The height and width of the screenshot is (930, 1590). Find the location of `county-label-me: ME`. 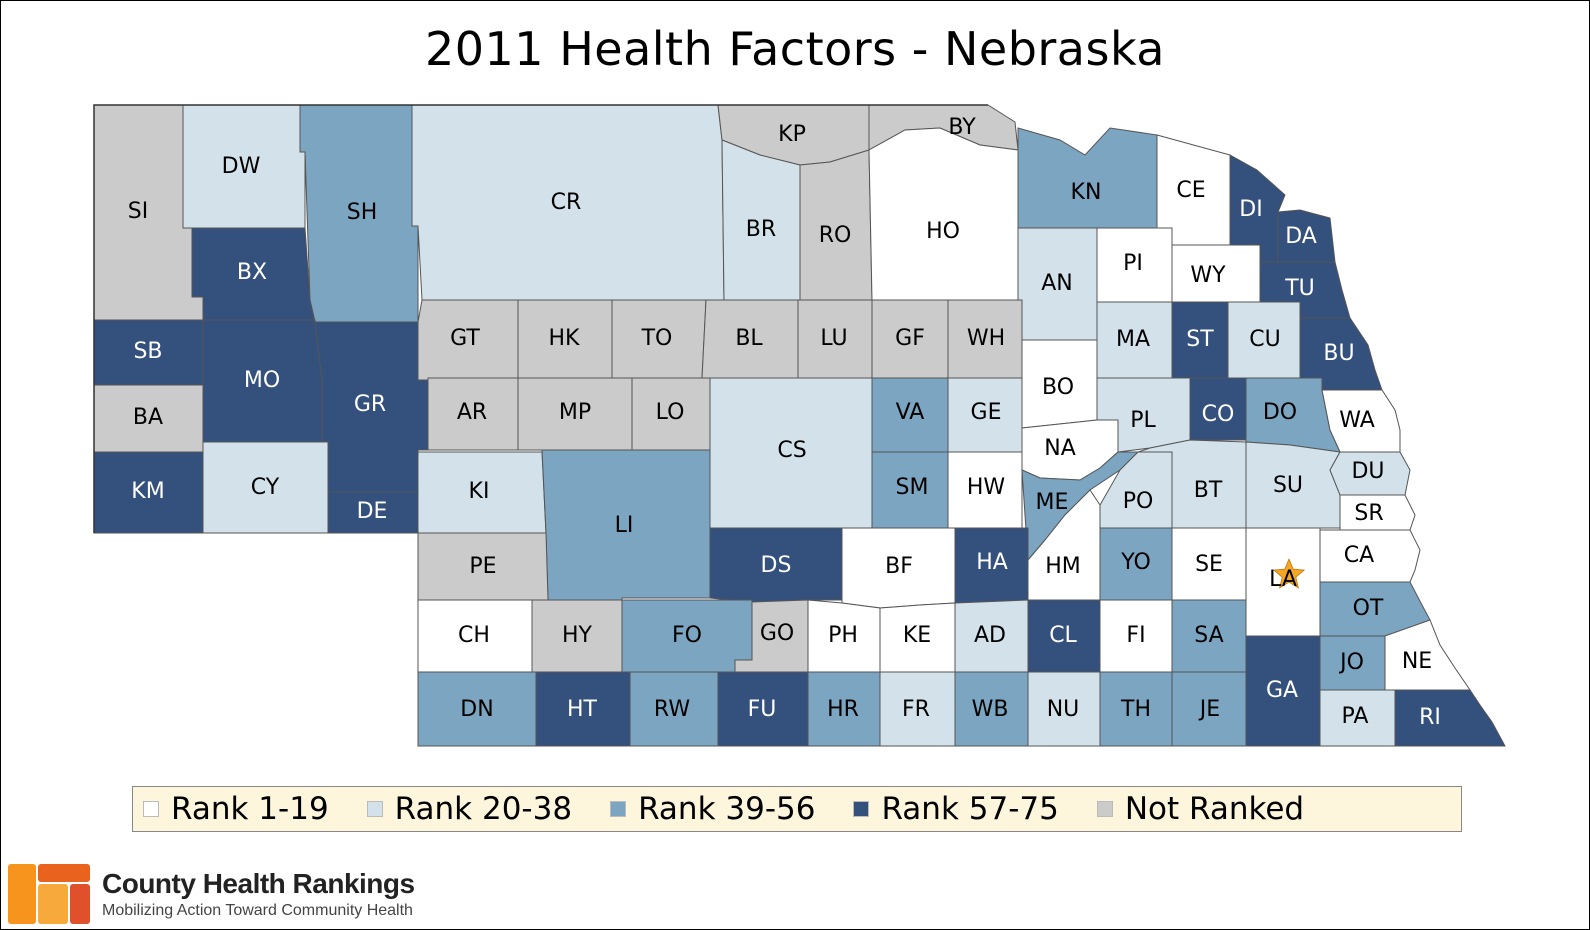

county-label-me: ME is located at coordinates (1052, 502).